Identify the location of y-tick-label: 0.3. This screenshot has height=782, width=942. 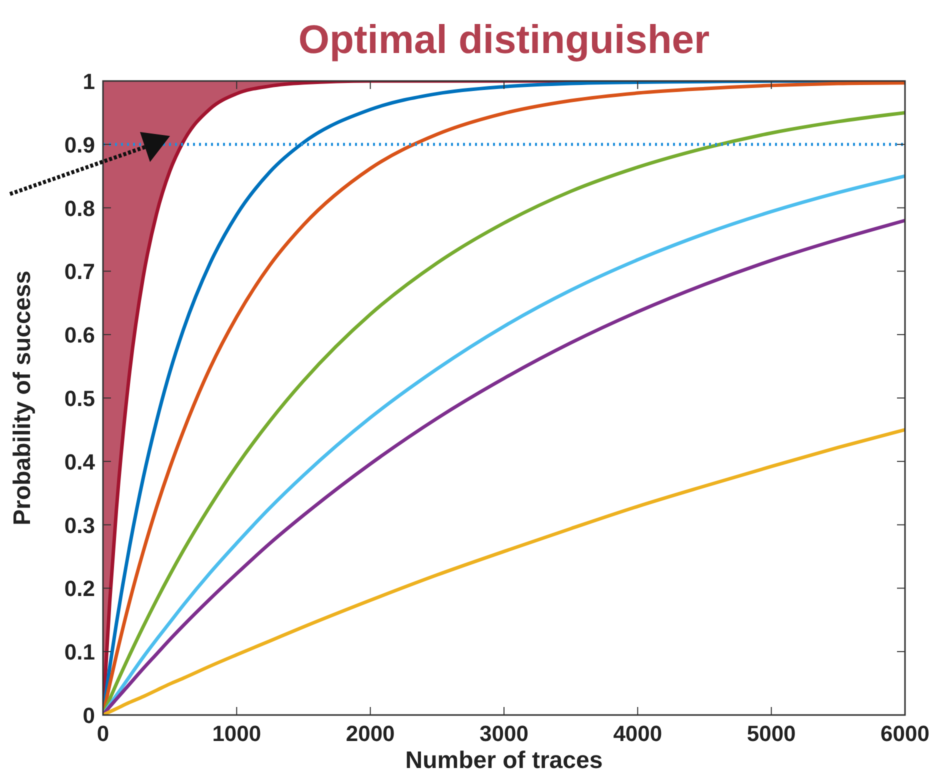
(79, 525).